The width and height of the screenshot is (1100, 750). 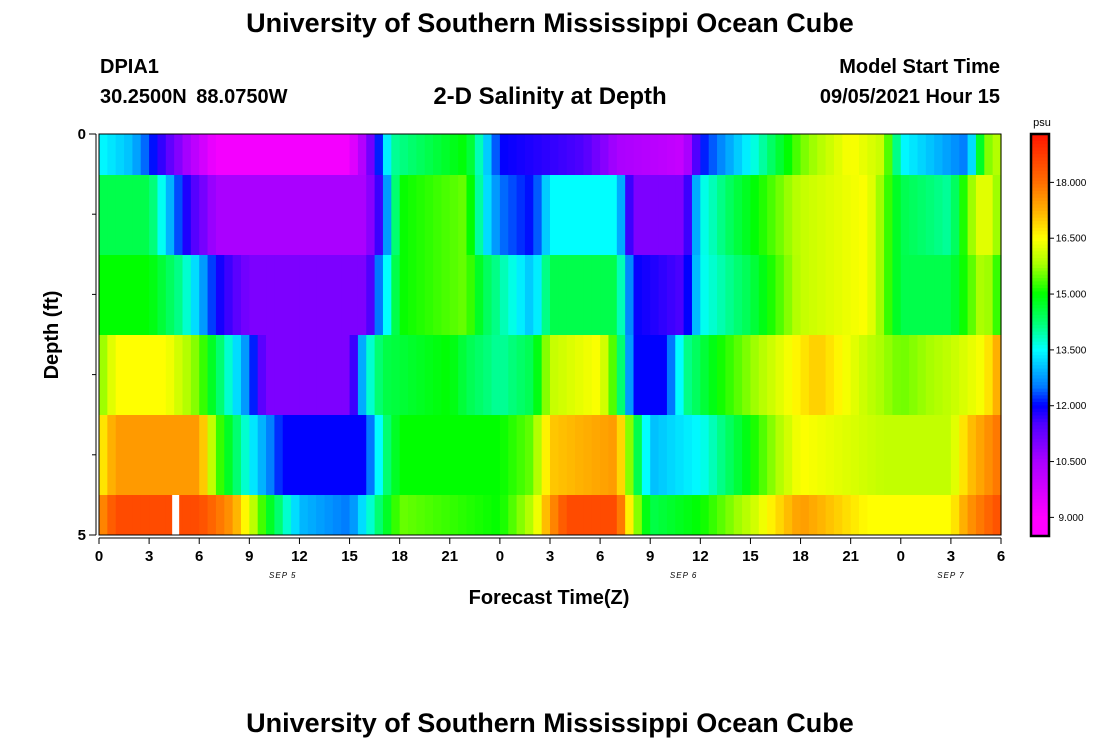 I want to click on model-start-label: Model Start Time, so click(x=919, y=67).